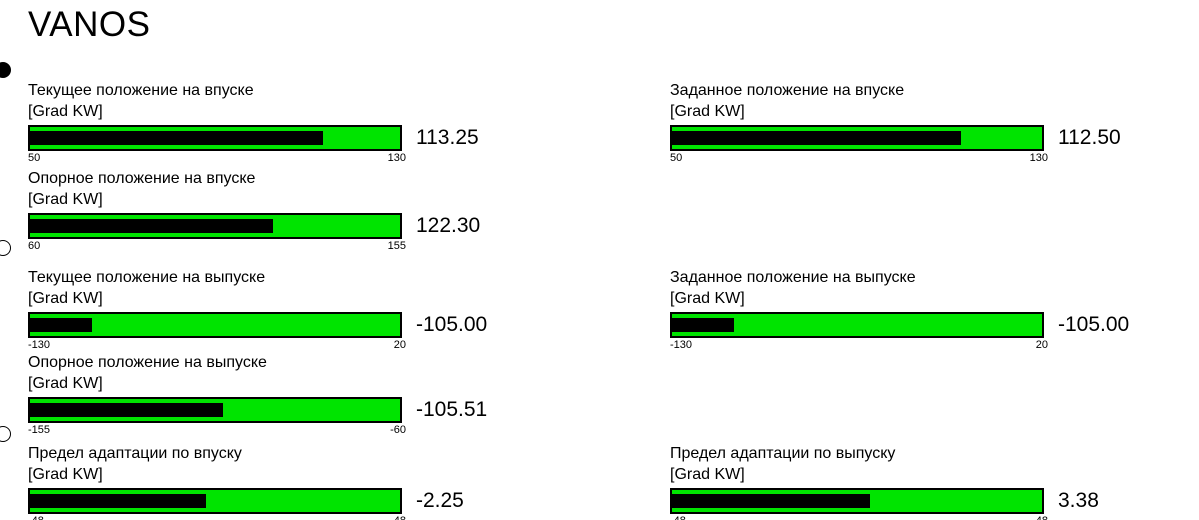 The height and width of the screenshot is (520, 1199). Describe the element at coordinates (787, 90) in the screenshot. I see `gauge-label: Заданное положение на впуске` at that location.